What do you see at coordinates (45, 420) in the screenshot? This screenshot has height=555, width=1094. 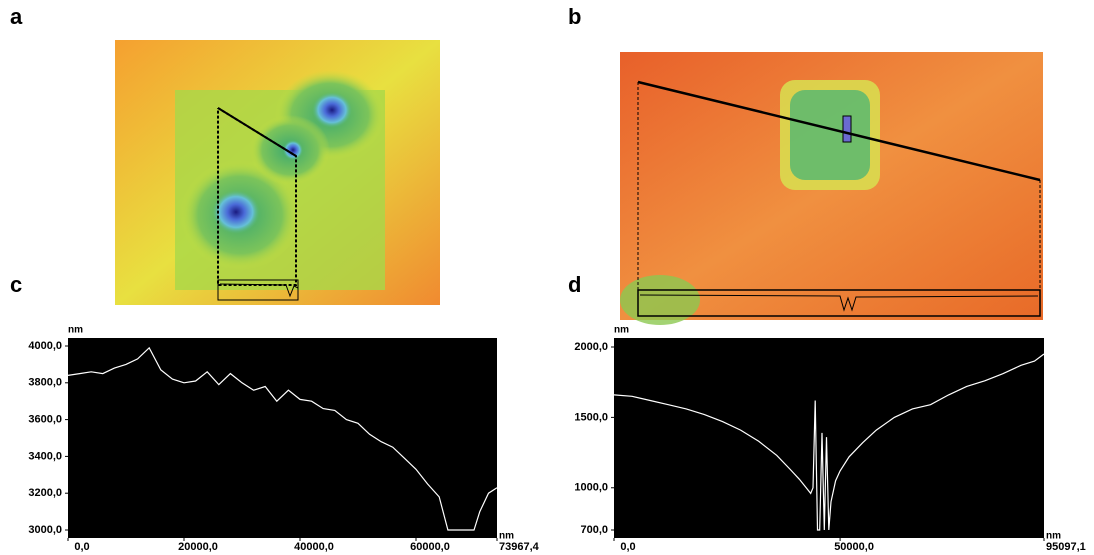 I see `y-tick-label: 3600,0` at bounding box center [45, 420].